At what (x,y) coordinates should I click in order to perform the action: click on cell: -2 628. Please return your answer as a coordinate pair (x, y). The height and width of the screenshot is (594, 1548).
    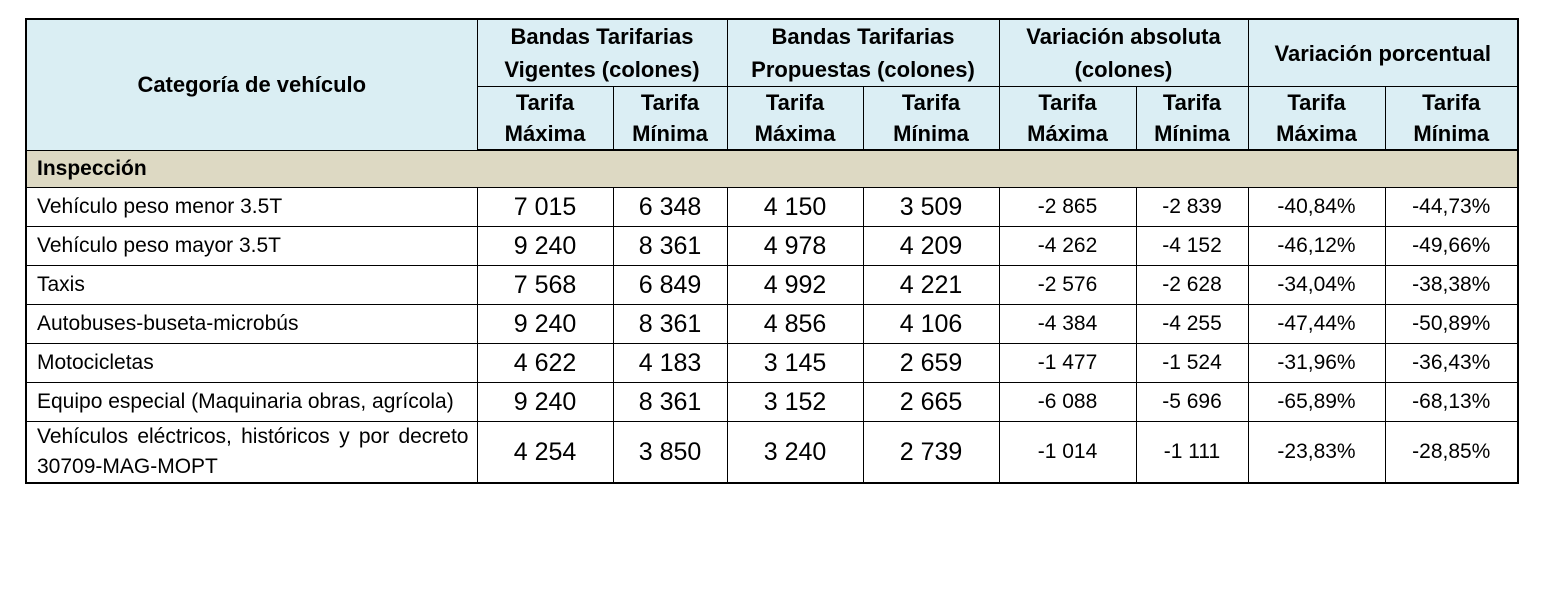
    Looking at the image, I should click on (1192, 285).